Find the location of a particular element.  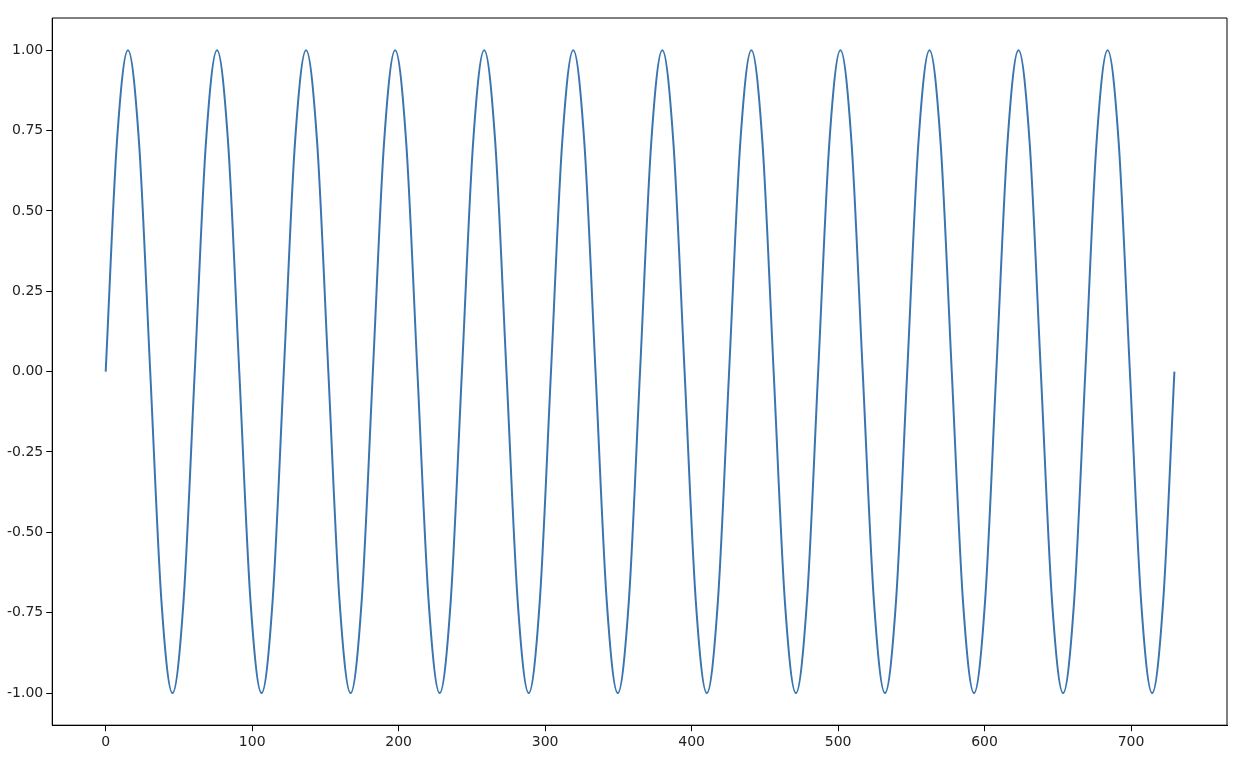

y-tick-label: -0.50 is located at coordinates (25, 530).